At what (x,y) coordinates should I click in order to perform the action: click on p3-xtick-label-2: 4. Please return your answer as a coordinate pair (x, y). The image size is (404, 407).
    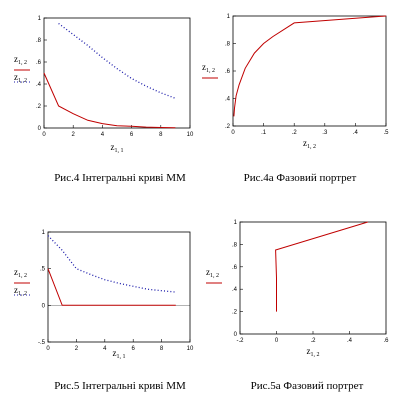
    Looking at the image, I should click on (105, 349).